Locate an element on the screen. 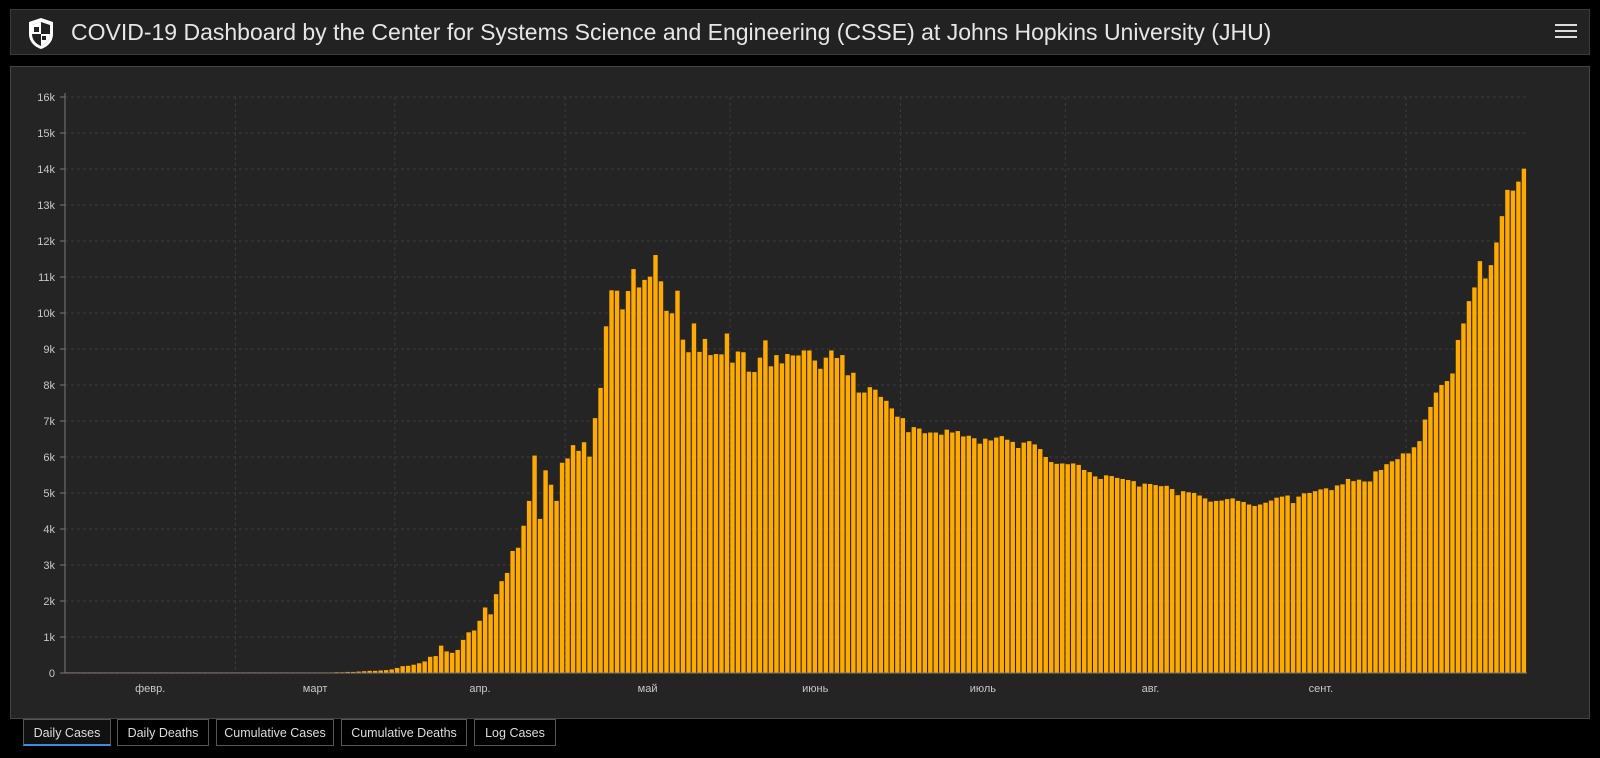  y-tick-label: 2k is located at coordinates (49, 602).